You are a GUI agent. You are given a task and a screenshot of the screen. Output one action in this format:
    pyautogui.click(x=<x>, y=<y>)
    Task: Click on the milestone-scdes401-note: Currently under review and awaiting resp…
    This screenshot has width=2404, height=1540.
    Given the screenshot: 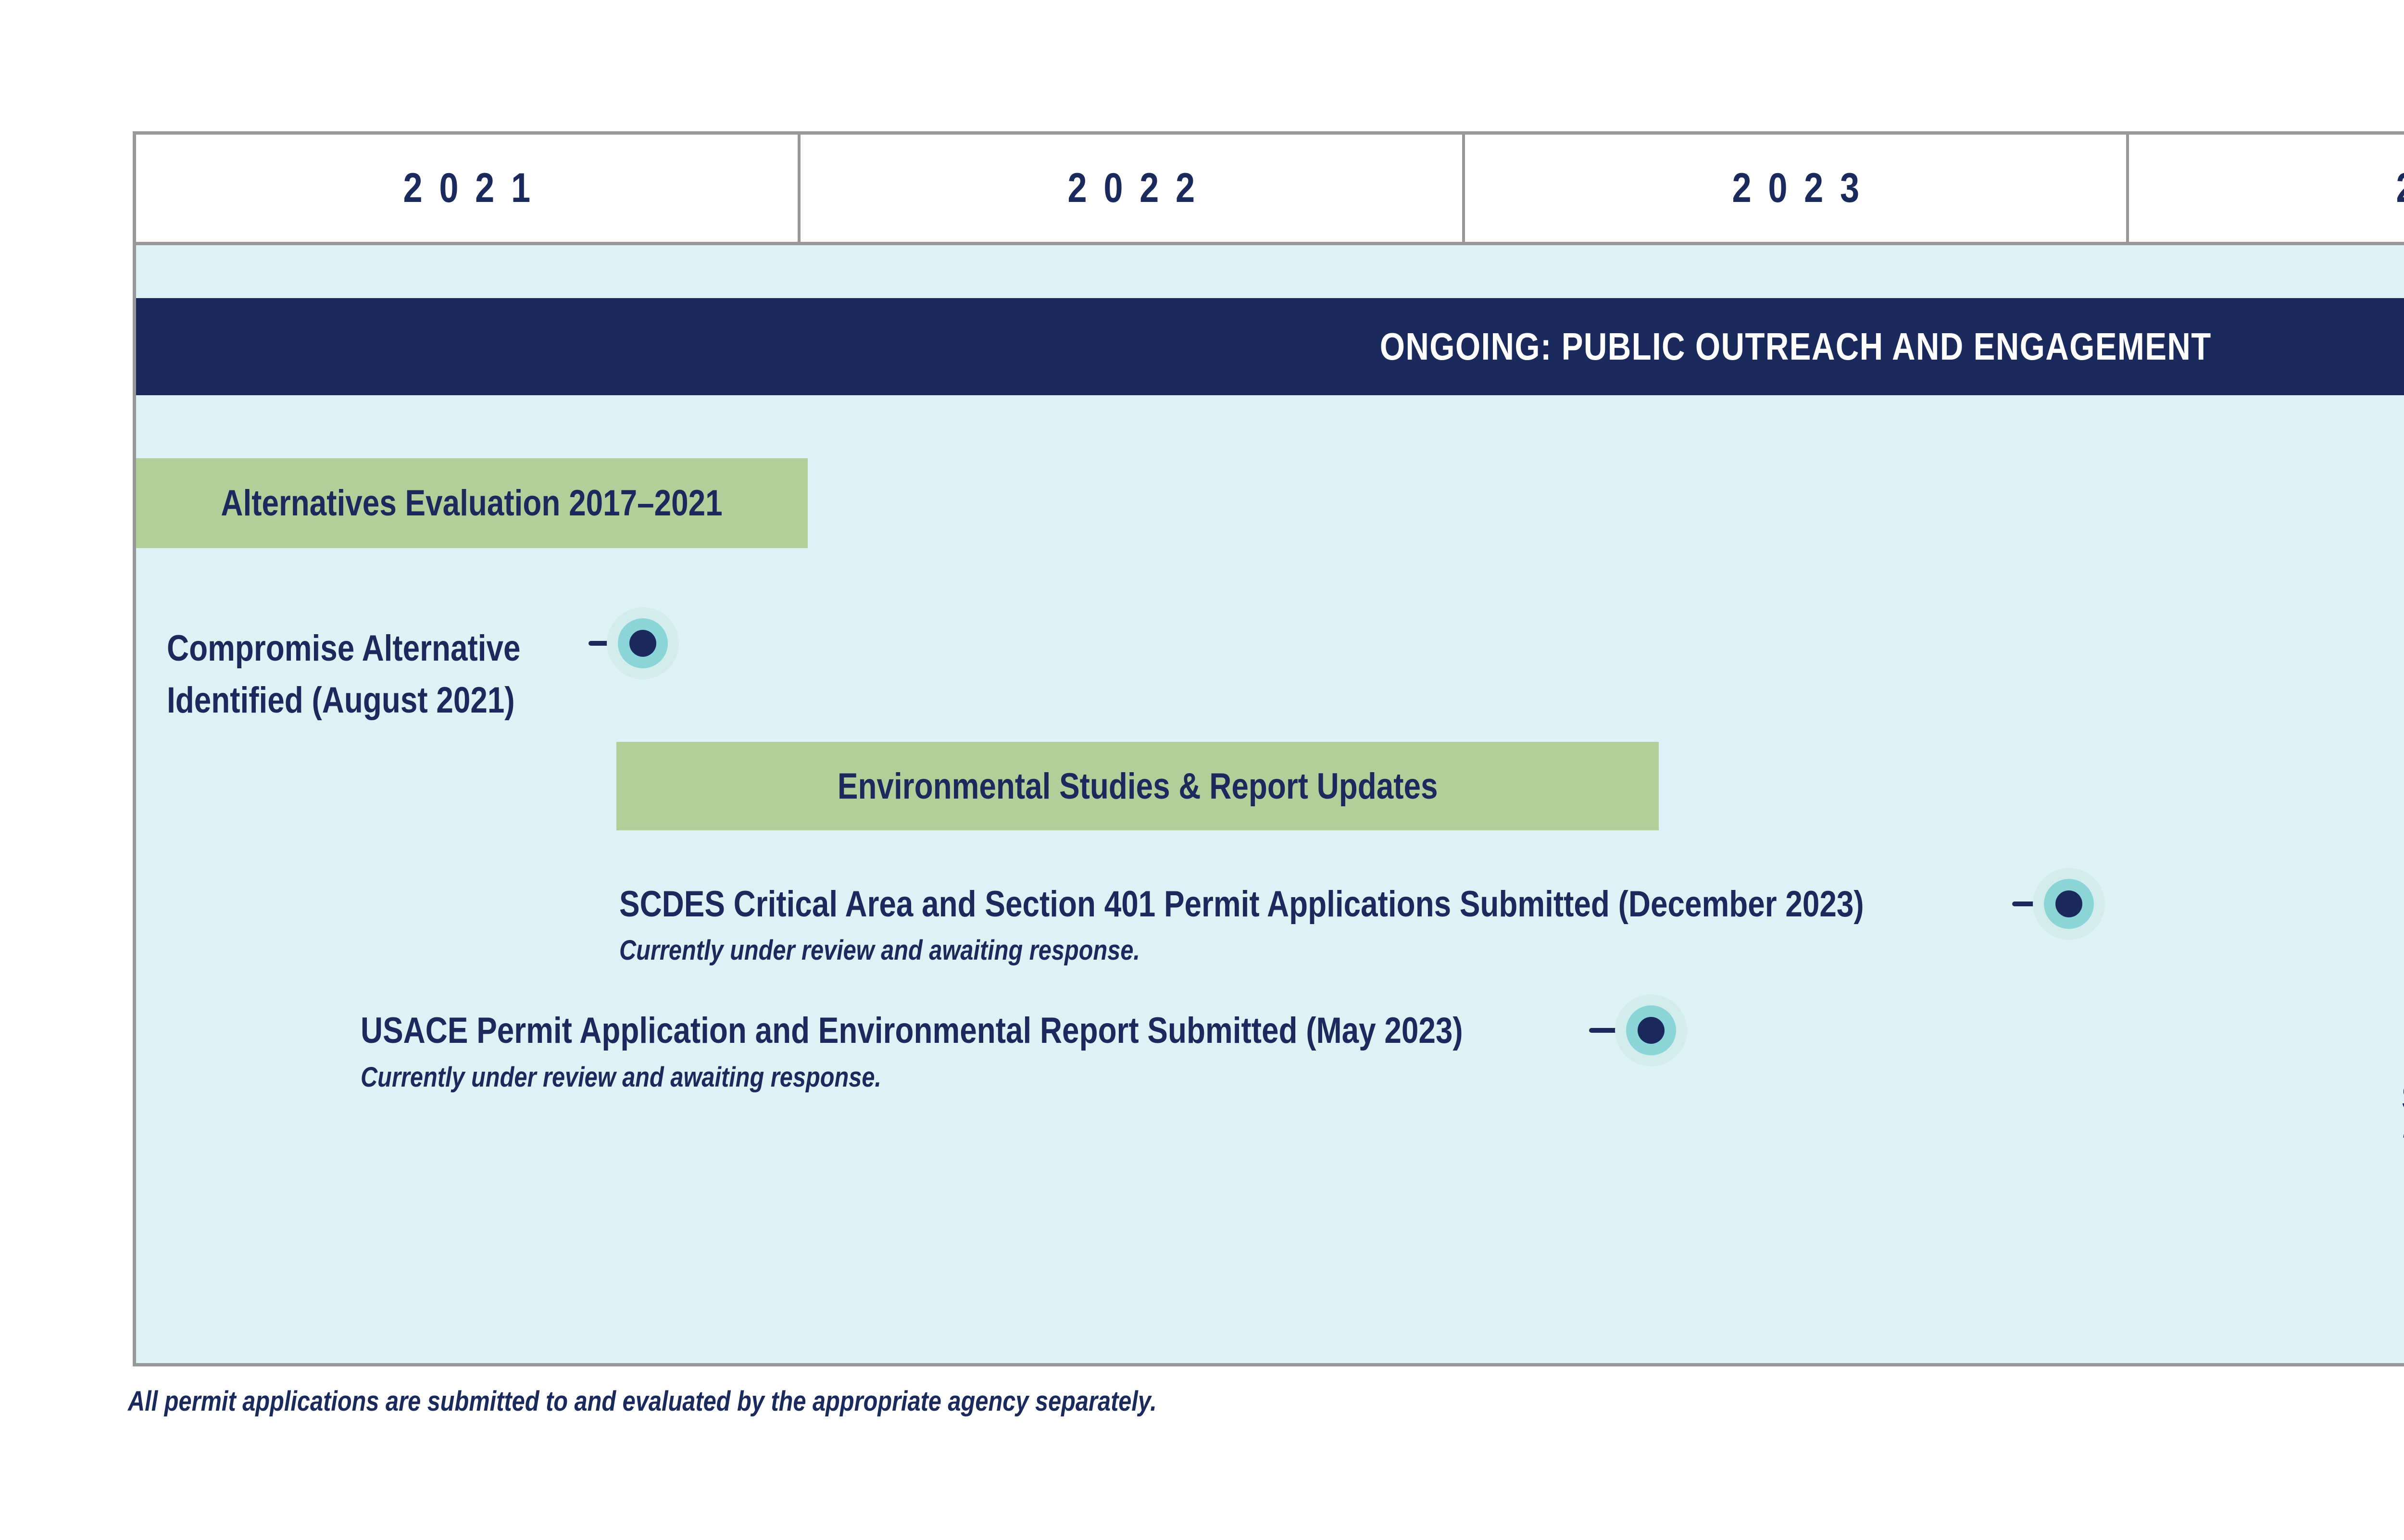 What is the action you would take?
    pyautogui.click(x=879, y=950)
    